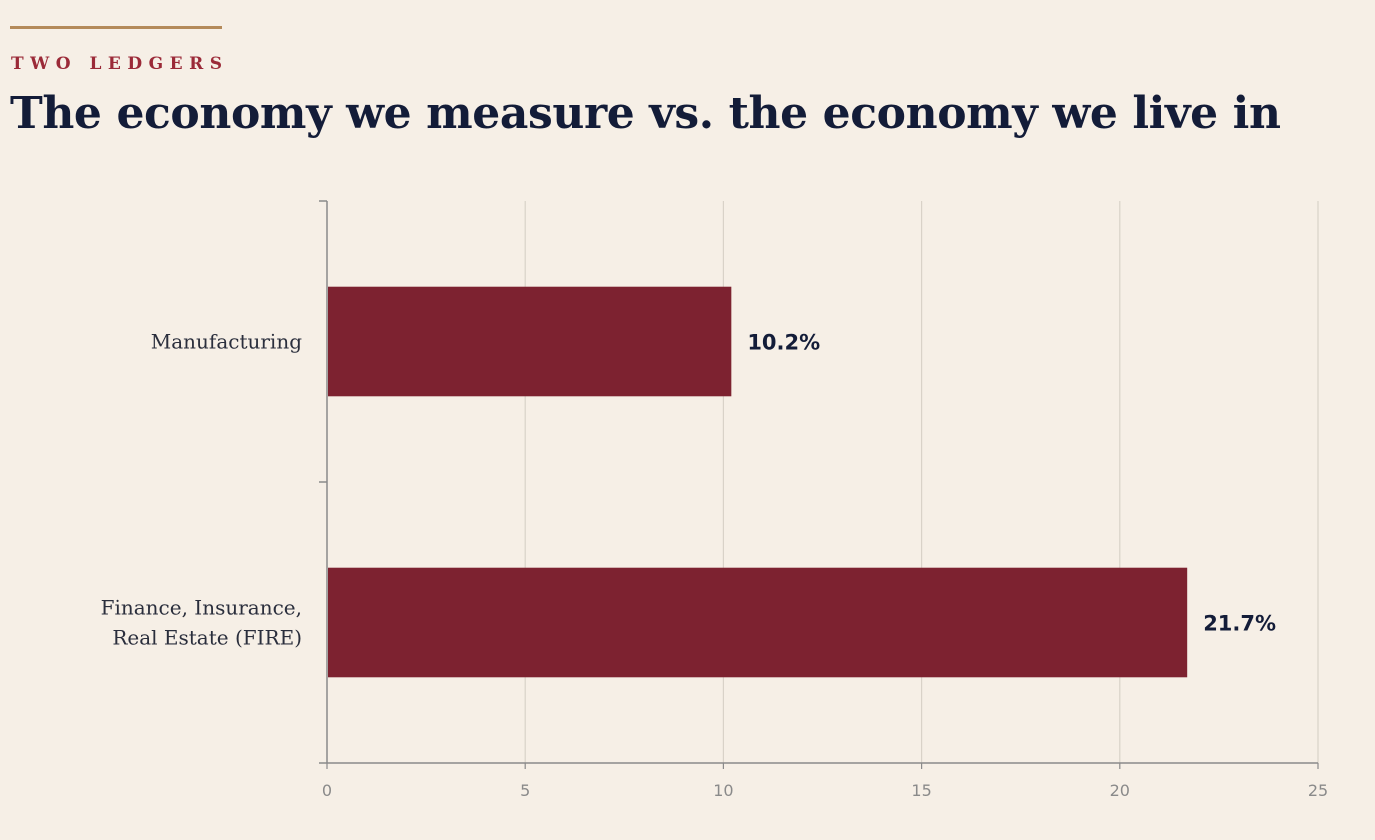 This screenshot has width=1375, height=840. Describe the element at coordinates (327, 790) in the screenshot. I see `x-tick-label-0: 0` at that location.